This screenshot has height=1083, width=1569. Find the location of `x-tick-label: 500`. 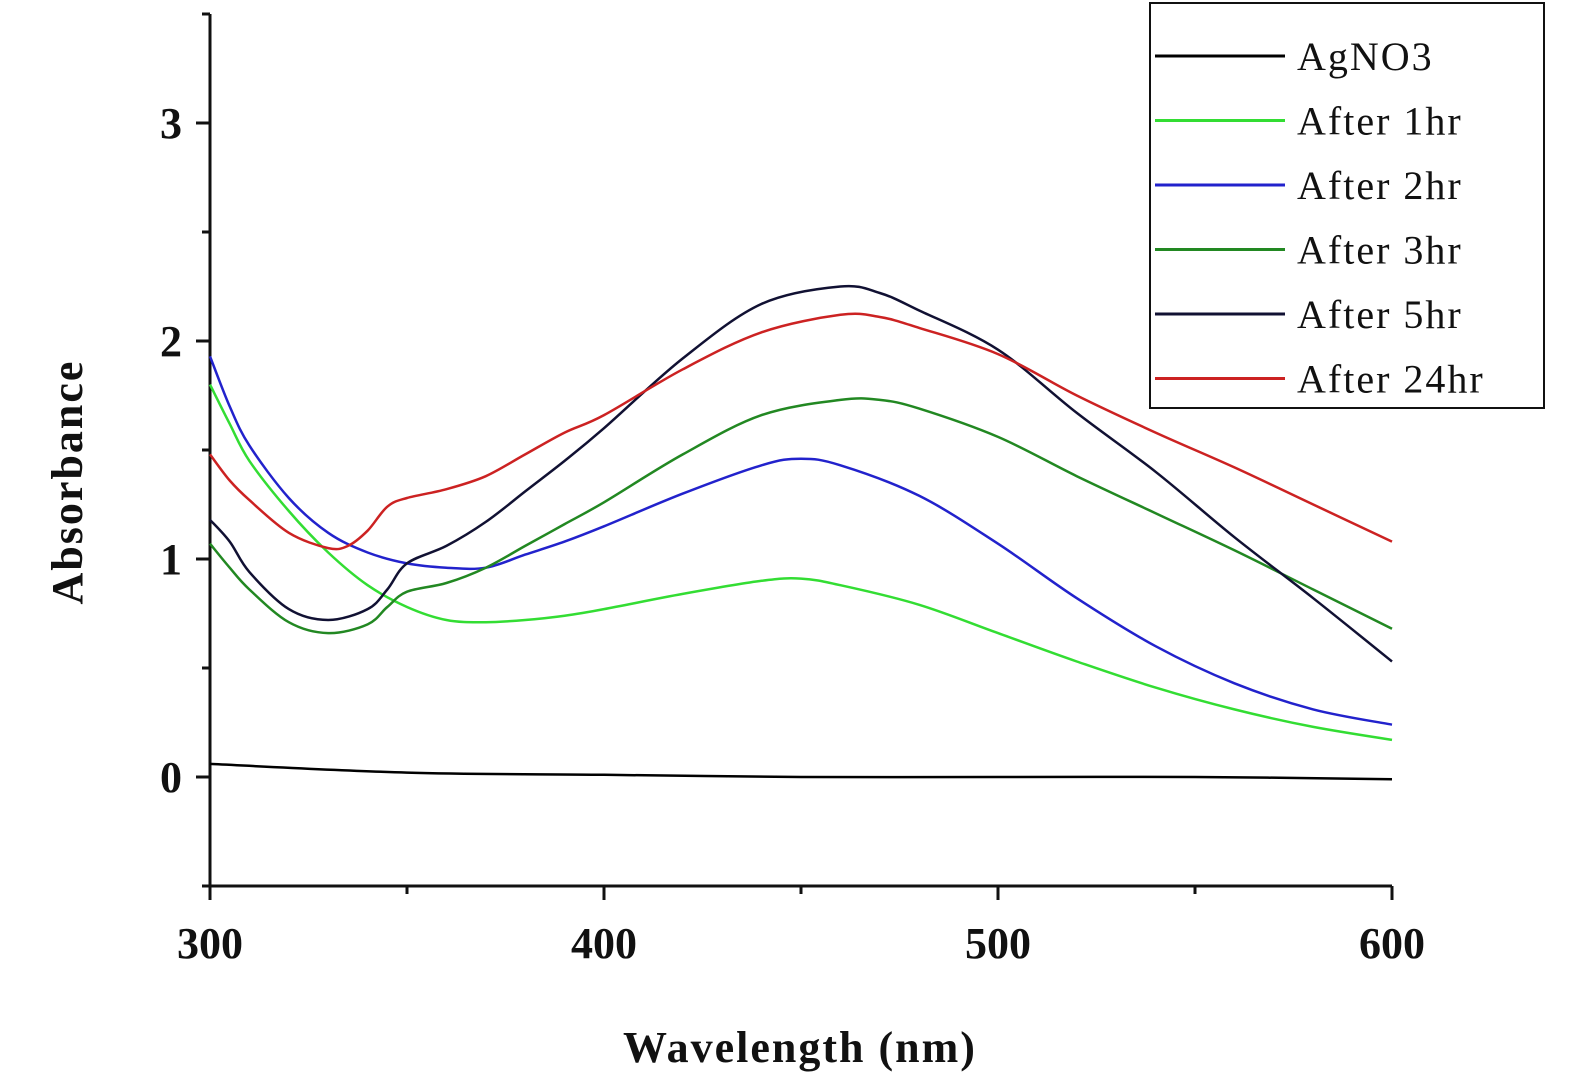

x-tick-label: 500 is located at coordinates (998, 943).